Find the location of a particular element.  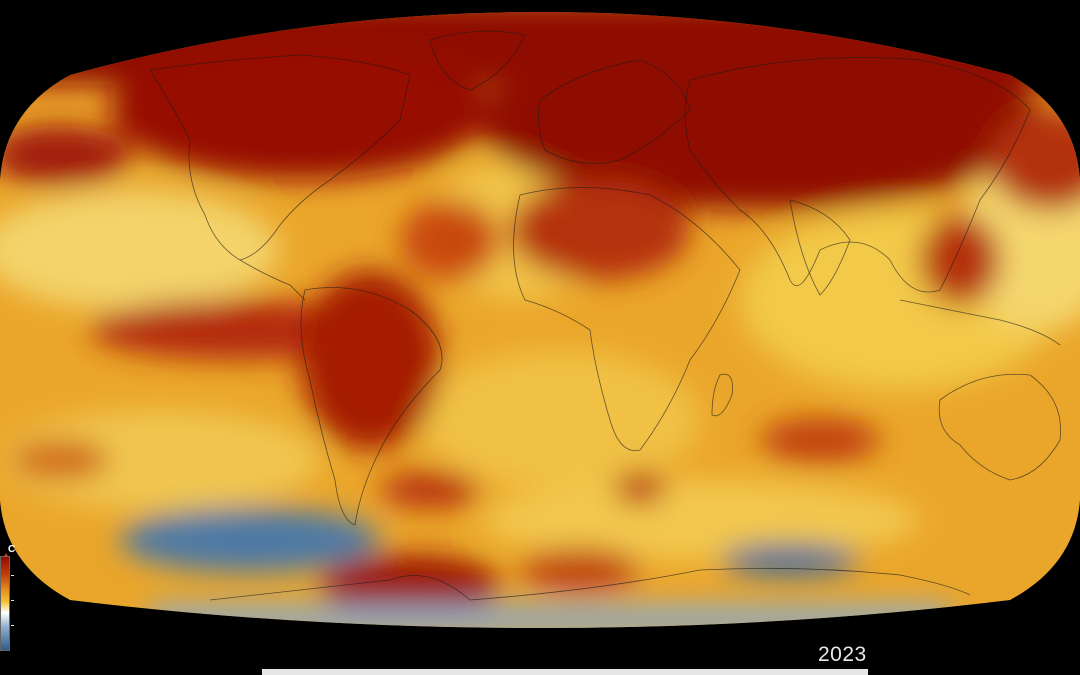

greenland-outline is located at coordinates (477, 60).